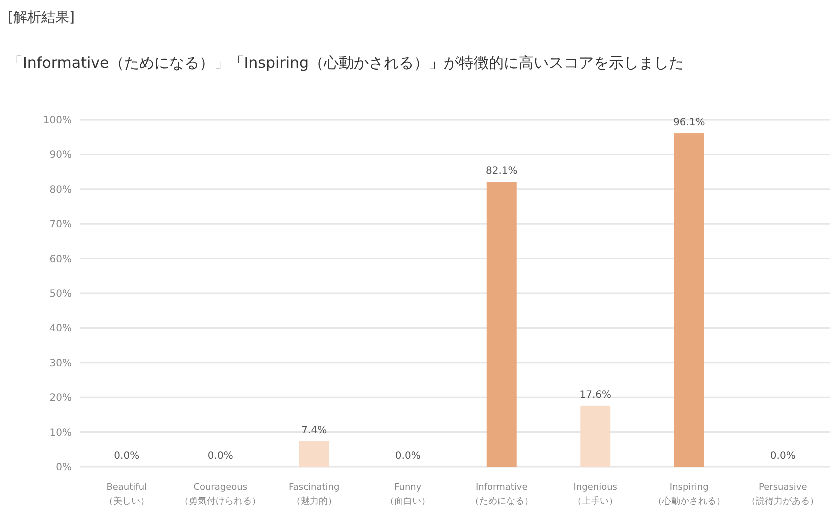  Describe the element at coordinates (346, 63) in the screenshot. I see `subtitle: 「Informative（ためになる）」「Inspiring（心動かされる）」が特徴的に高いスコアを示しました` at that location.